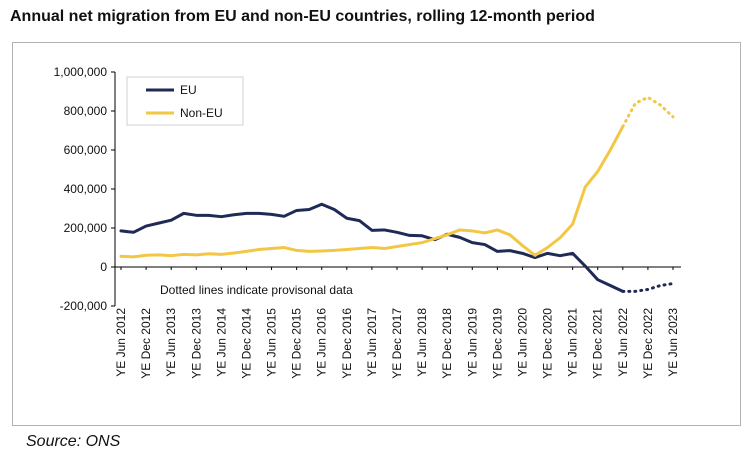 This screenshot has width=754, height=461. Describe the element at coordinates (648, 343) in the screenshot. I see `x-tick-label: YE Dec 2022` at that location.